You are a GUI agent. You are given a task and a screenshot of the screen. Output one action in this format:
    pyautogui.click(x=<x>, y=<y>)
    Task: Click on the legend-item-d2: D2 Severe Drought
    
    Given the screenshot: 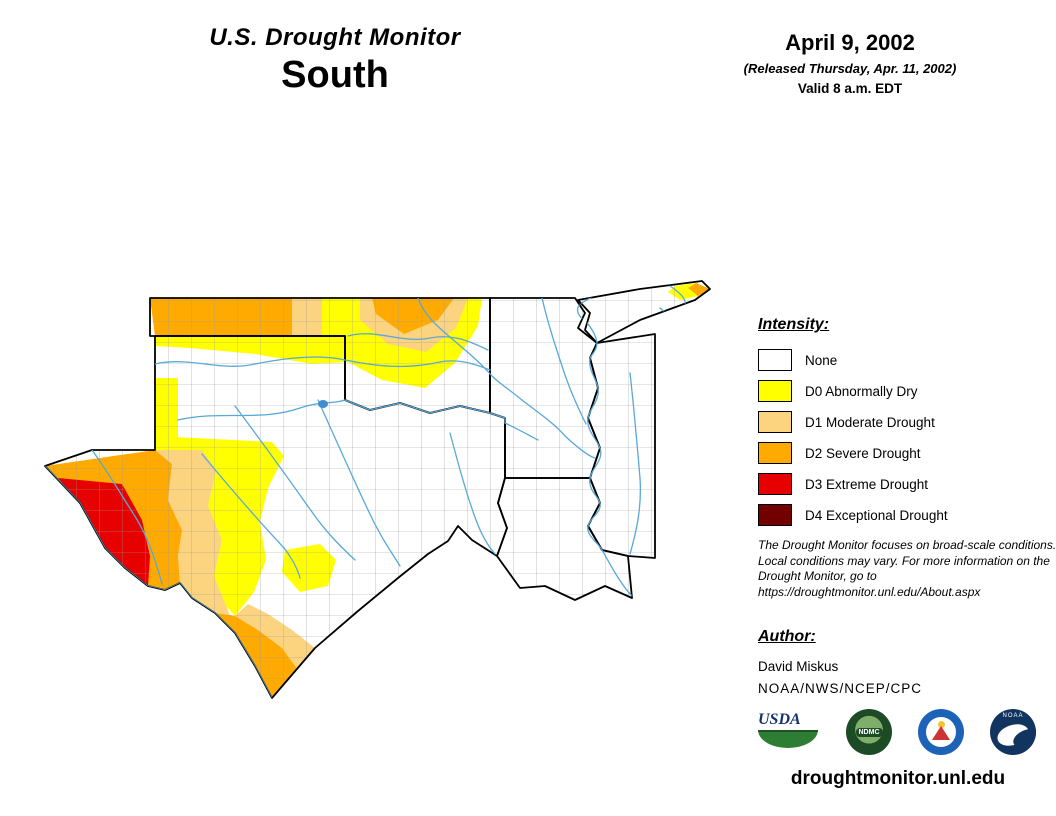 What is the action you would take?
    pyautogui.click(x=904, y=453)
    